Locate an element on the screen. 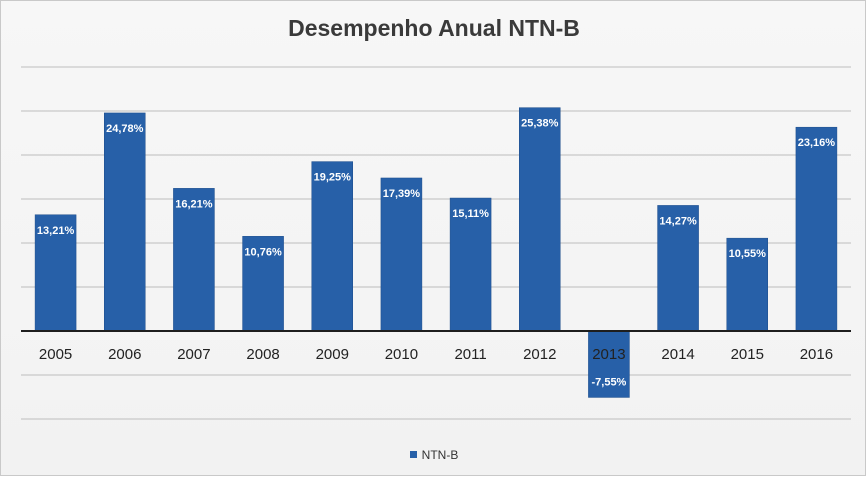 The width and height of the screenshot is (866, 477). category-label: 2006 is located at coordinates (124, 354).